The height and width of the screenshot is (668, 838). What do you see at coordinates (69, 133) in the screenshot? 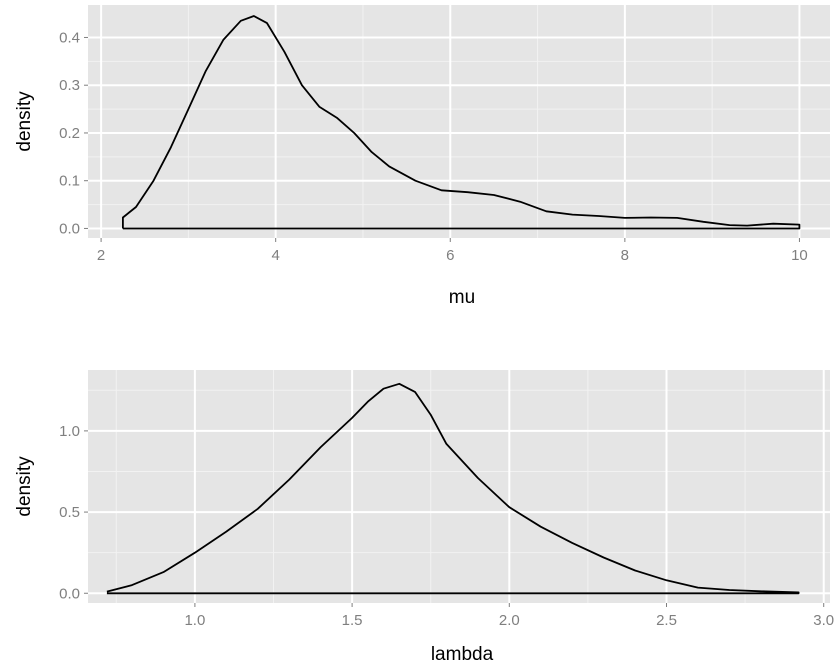
I see `y-tick-label: 0.2` at bounding box center [69, 133].